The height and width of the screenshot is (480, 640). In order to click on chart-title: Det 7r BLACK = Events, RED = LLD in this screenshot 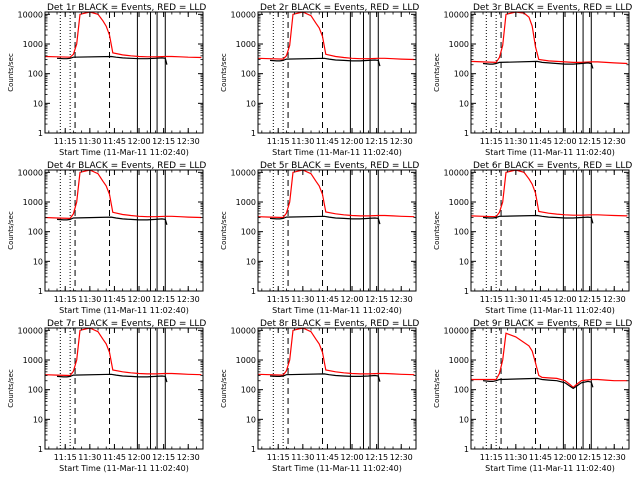, I will do `click(126, 324)`.